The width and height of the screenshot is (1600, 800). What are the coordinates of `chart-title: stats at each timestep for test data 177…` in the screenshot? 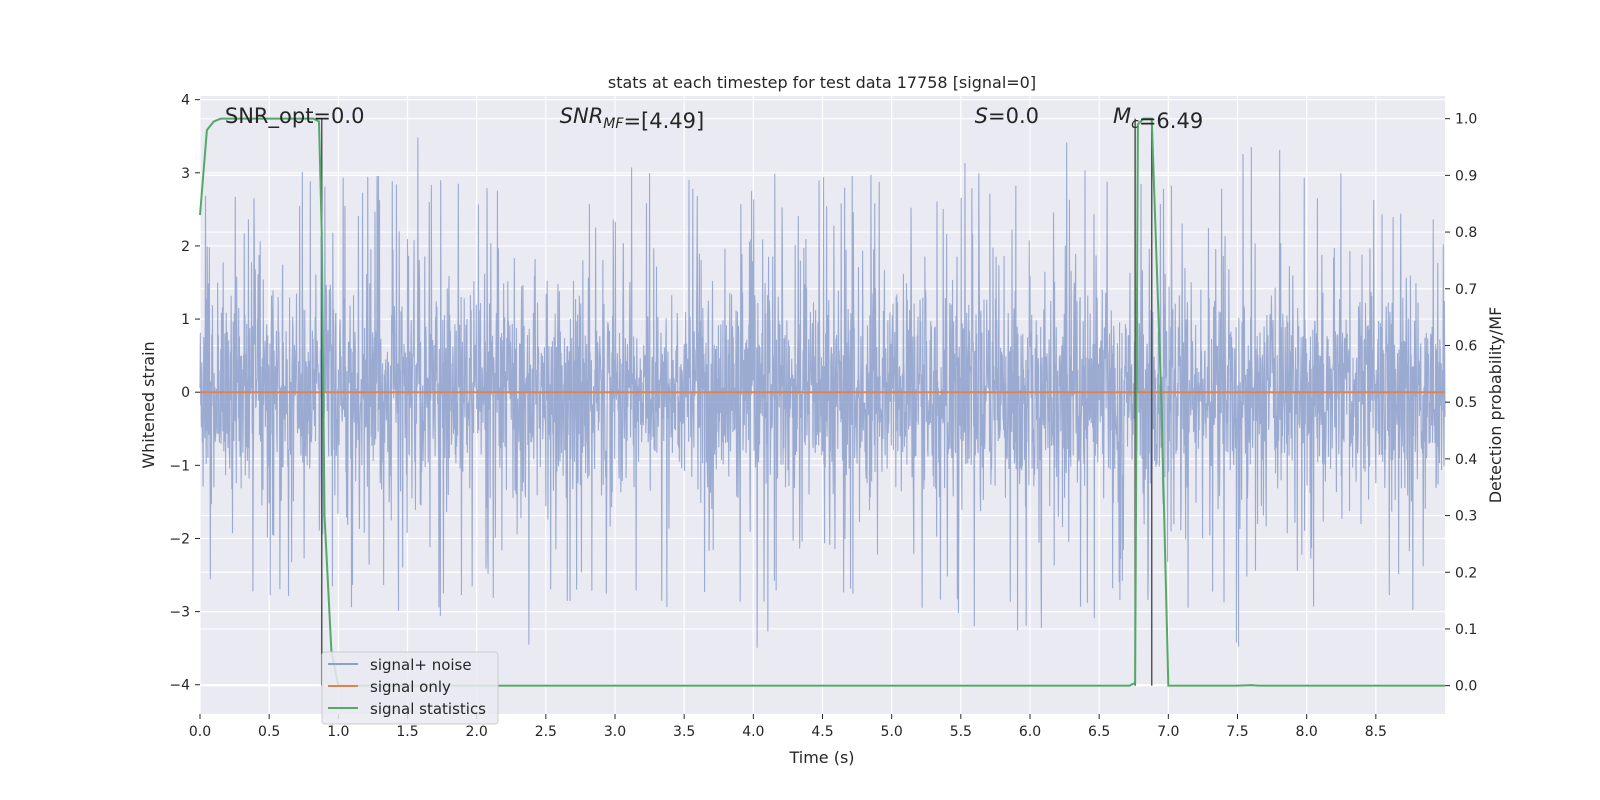 It's located at (822, 82).